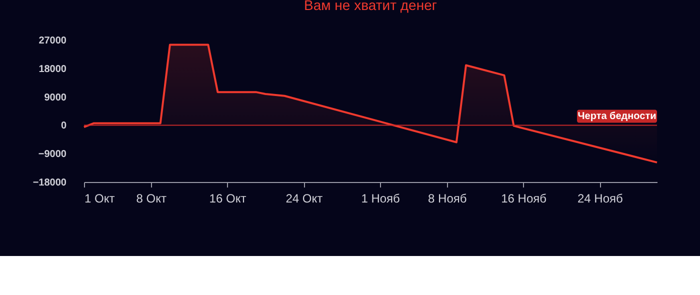 This screenshot has height=295, width=700. What do you see at coordinates (52, 154) in the screenshot?
I see `y-tick-label: −9000` at bounding box center [52, 154].